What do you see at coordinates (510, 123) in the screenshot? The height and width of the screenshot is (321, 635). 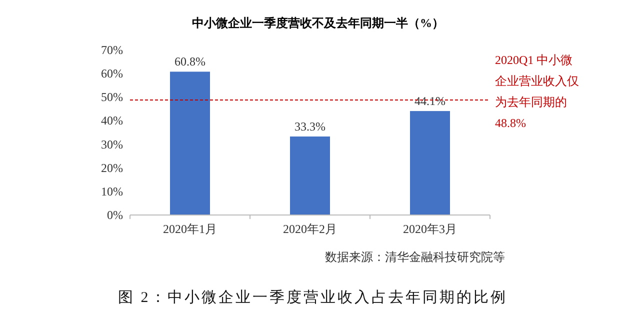 I see `ref-label: 48.8%` at bounding box center [510, 123].